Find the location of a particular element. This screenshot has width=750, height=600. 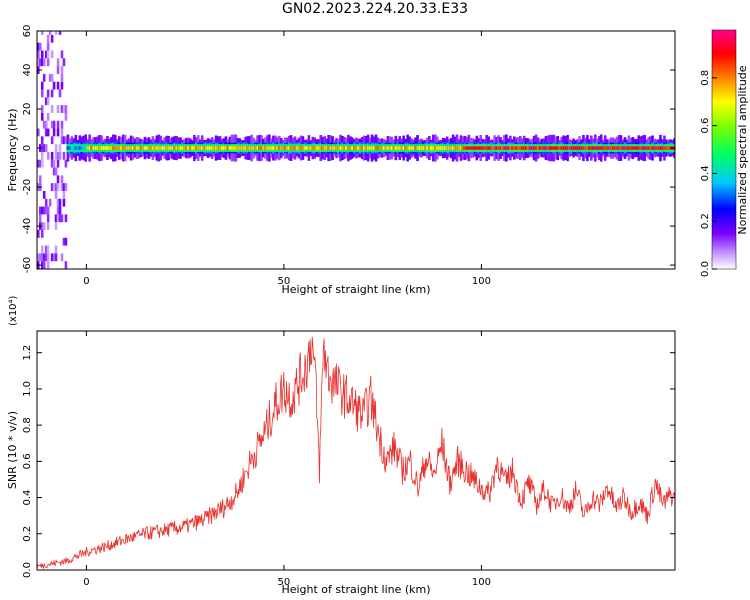

colorbar-tick-label: 0.8 is located at coordinates (705, 78).